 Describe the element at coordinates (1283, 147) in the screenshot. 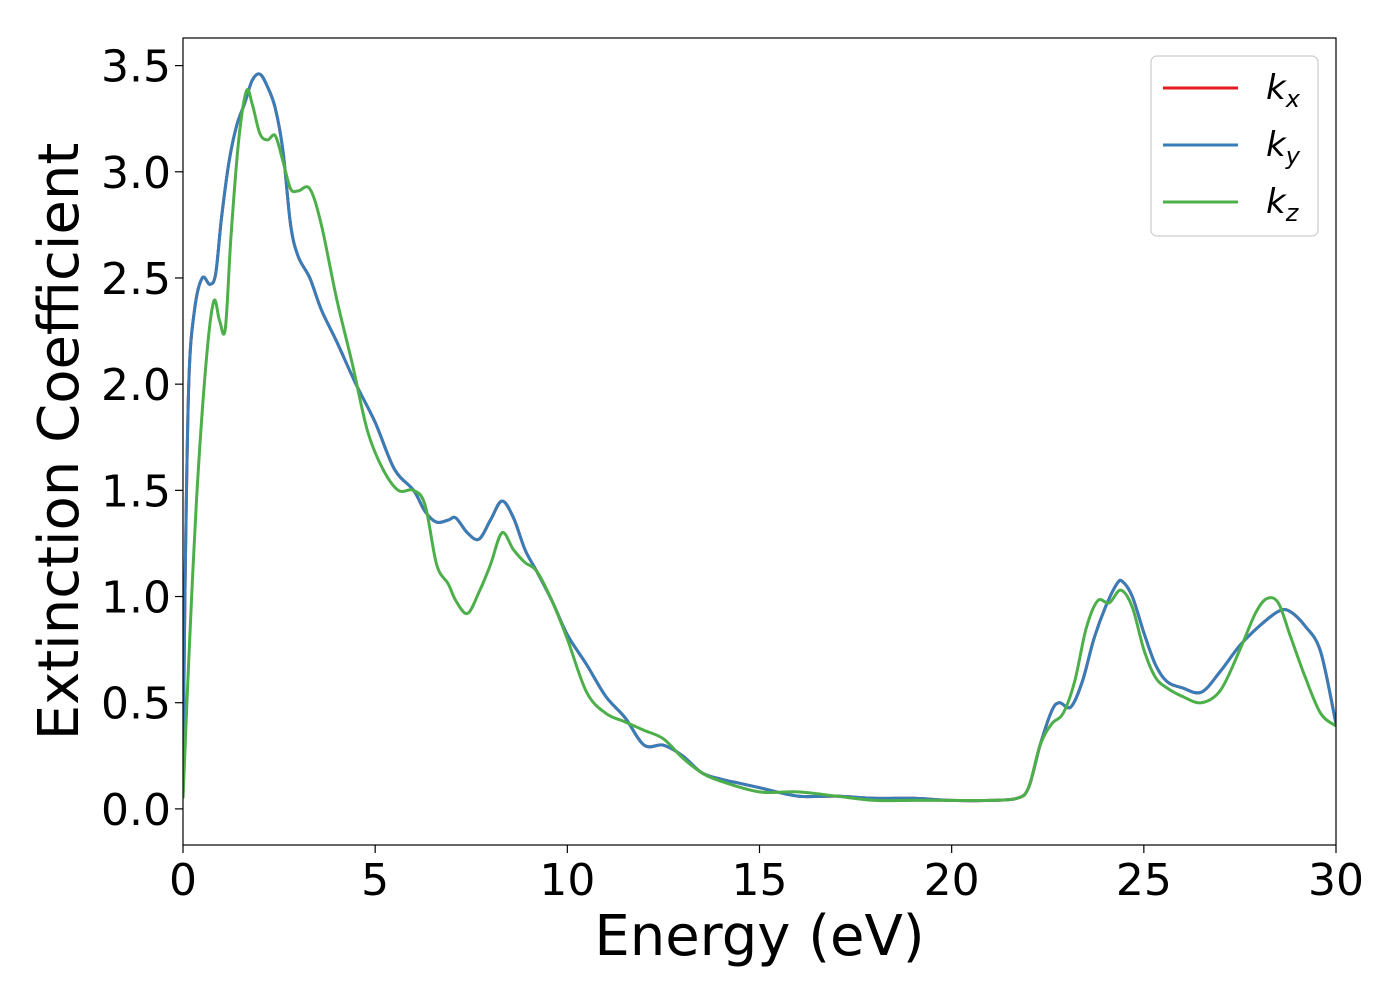

I see `legend-label-ky: ky` at that location.